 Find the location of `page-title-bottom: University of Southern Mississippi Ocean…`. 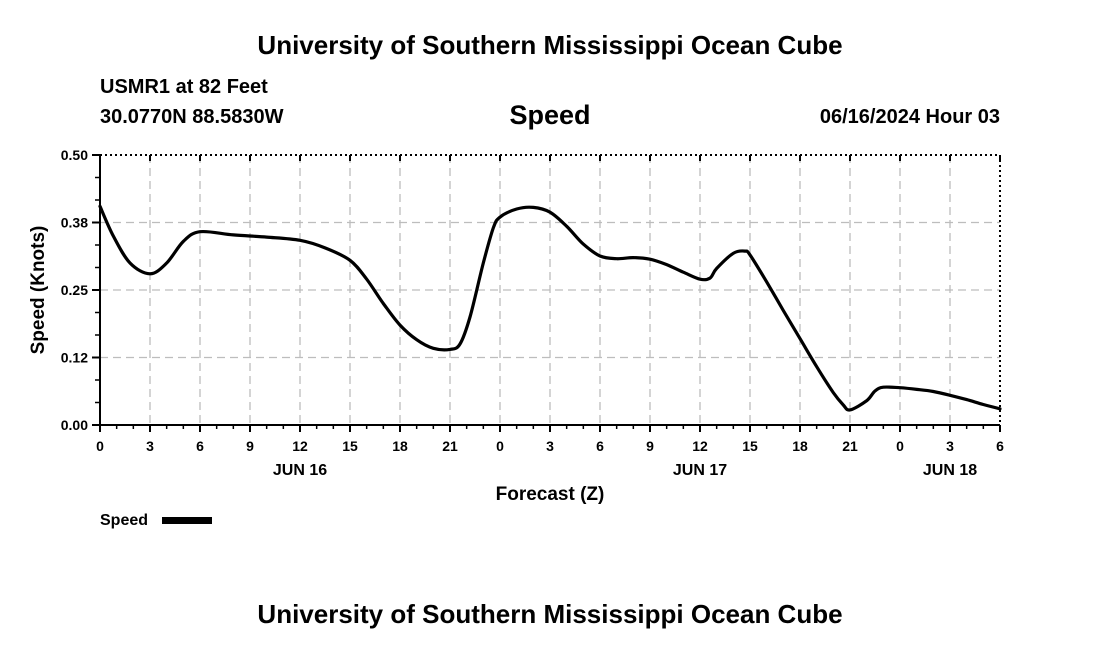

page-title-bottom: University of Southern Mississippi Ocean… is located at coordinates (550, 614).